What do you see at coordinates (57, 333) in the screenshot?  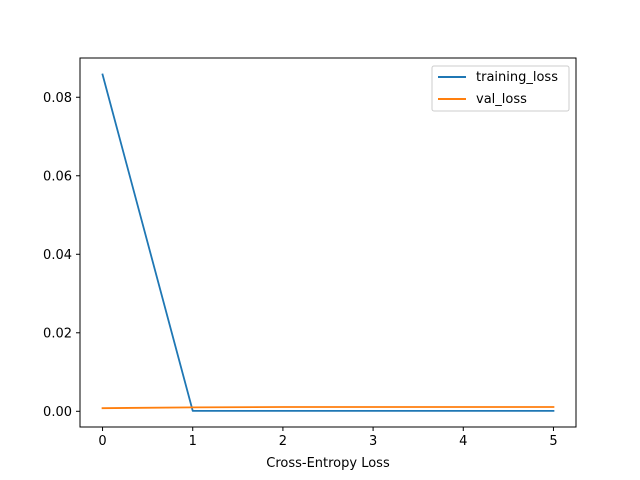 I see `y-tick-label: 0.02` at bounding box center [57, 333].